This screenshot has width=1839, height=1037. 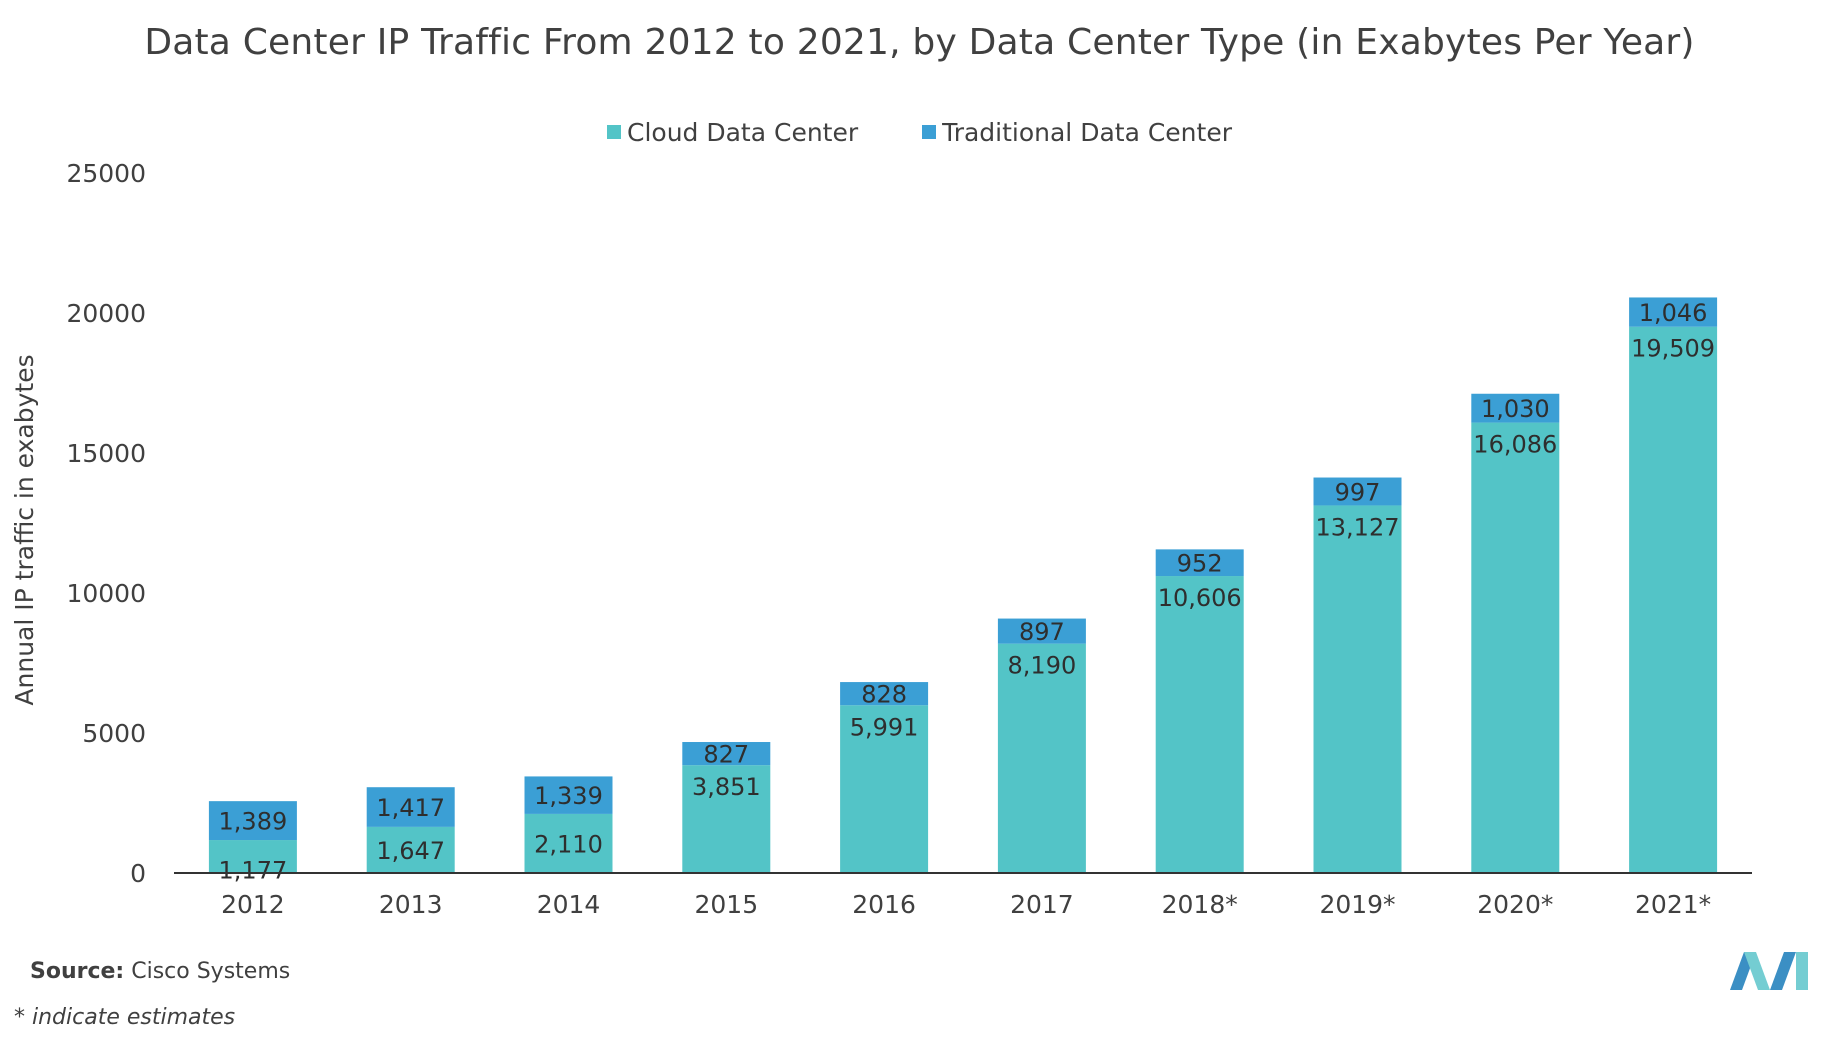 What do you see at coordinates (125, 1017) in the screenshot?
I see `estimate-note: * indicate estimates` at bounding box center [125, 1017].